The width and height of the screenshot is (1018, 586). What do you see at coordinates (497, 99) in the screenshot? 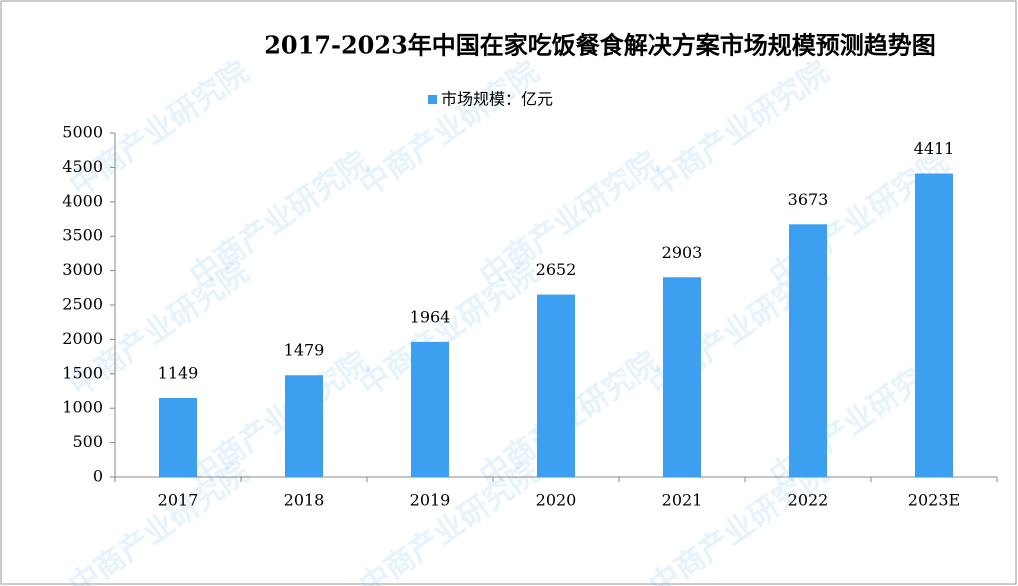
I see `legend-label: 市场规模：亿元` at bounding box center [497, 99].